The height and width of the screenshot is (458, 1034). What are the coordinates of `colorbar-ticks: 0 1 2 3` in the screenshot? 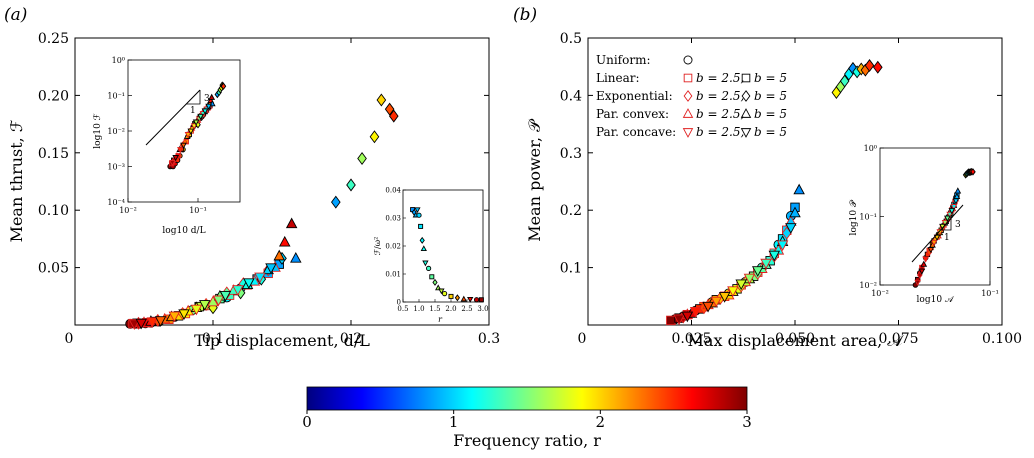 It's located at (527, 420).